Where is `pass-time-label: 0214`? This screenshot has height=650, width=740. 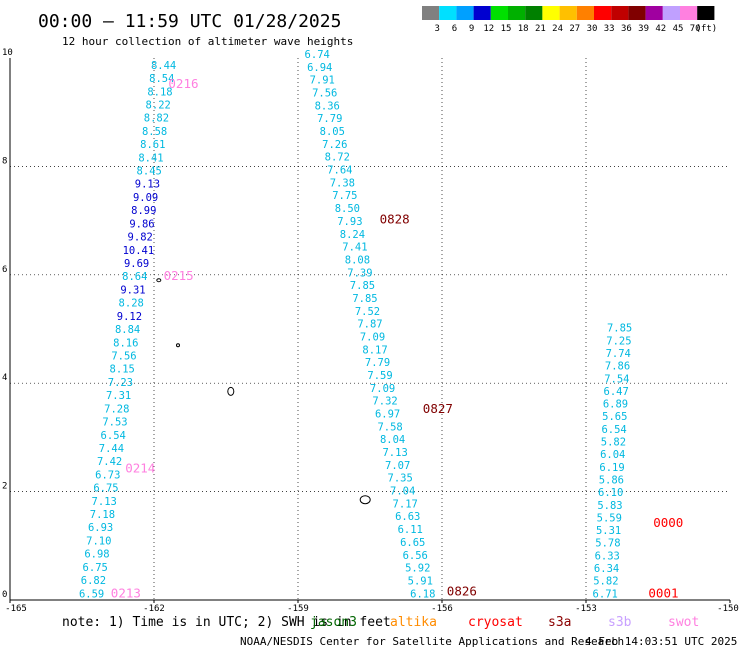
pass-time-label: 0214 is located at coordinates (140, 468).